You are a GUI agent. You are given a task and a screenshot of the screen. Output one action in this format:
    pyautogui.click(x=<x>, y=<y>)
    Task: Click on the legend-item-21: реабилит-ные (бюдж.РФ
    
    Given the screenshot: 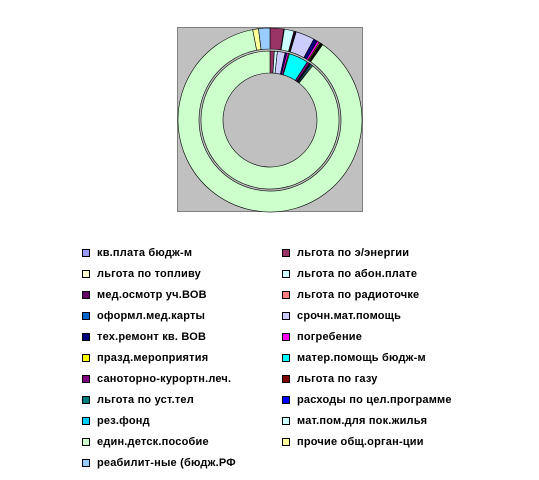 What is the action you would take?
    pyautogui.click(x=159, y=463)
    